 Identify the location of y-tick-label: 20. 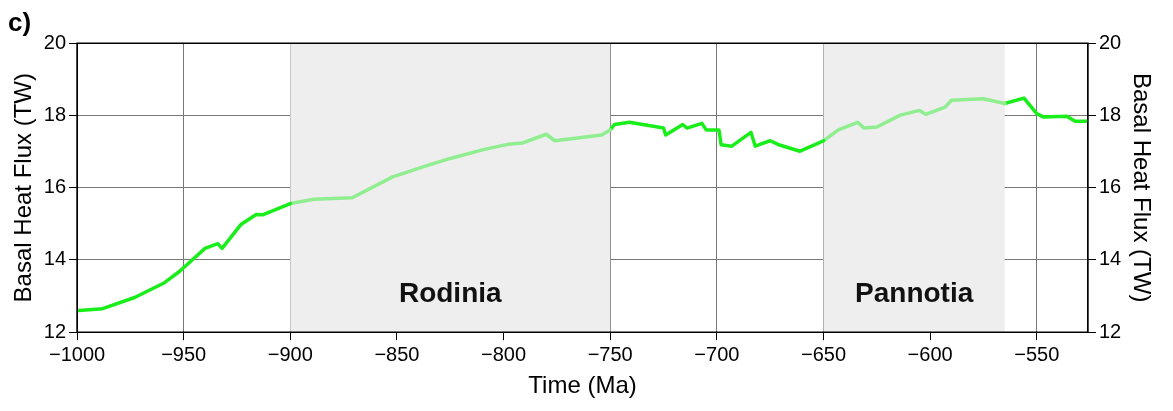
(55, 41).